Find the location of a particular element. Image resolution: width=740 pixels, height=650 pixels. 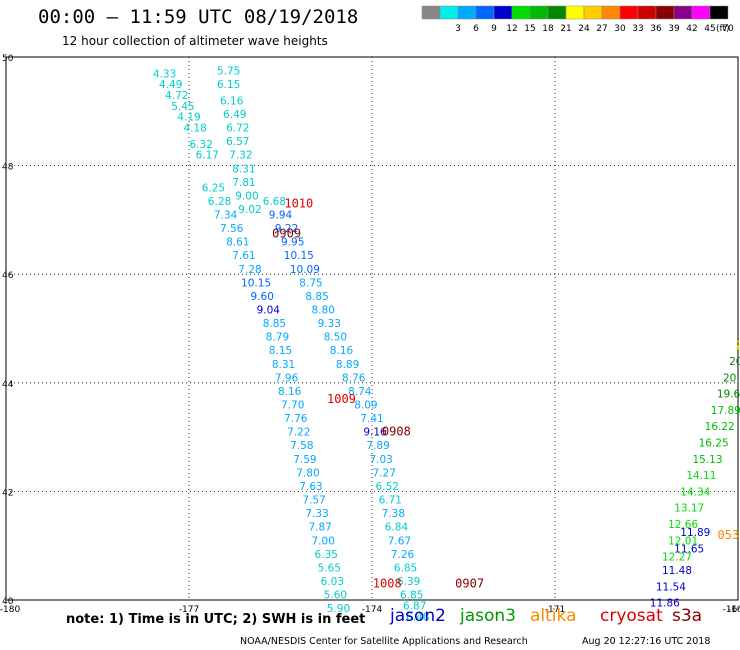

legend-label: 42 is located at coordinates (691, 29).